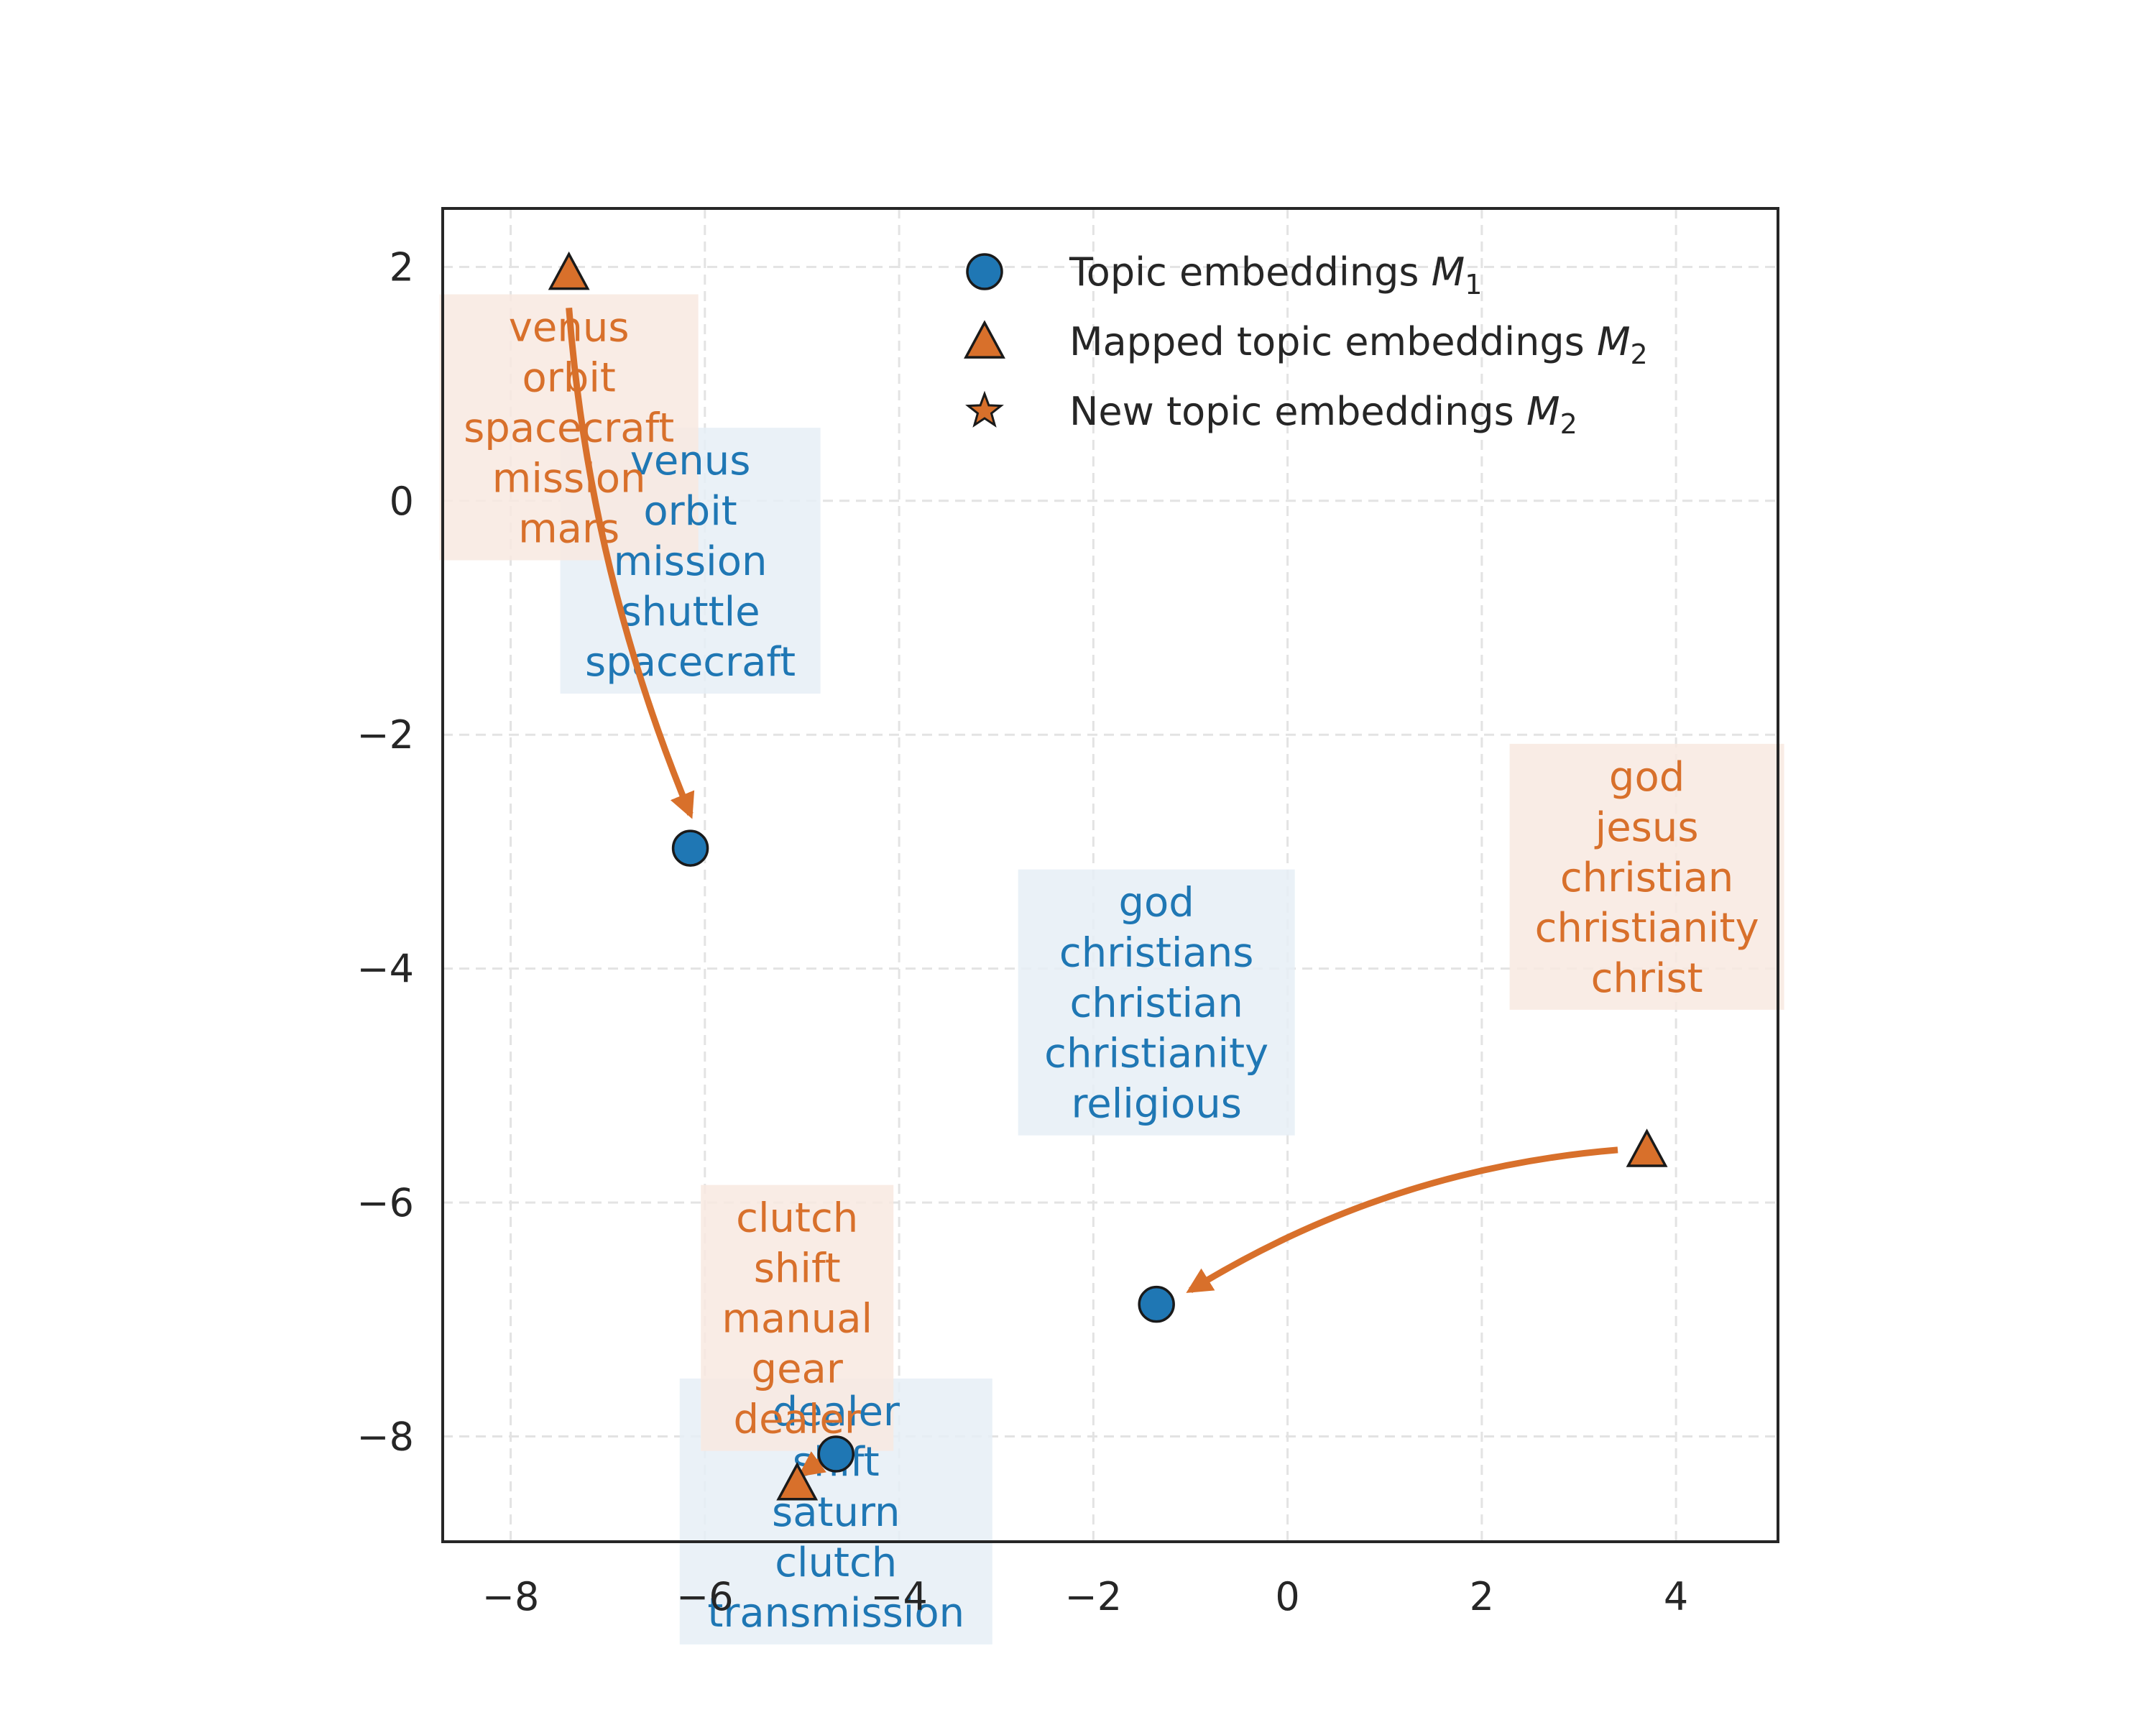 This screenshot has height=1725, width=2156. What do you see at coordinates (1359, 344) in the screenshot?
I see `legend-label: Mapped topic embeddings M2` at bounding box center [1359, 344].